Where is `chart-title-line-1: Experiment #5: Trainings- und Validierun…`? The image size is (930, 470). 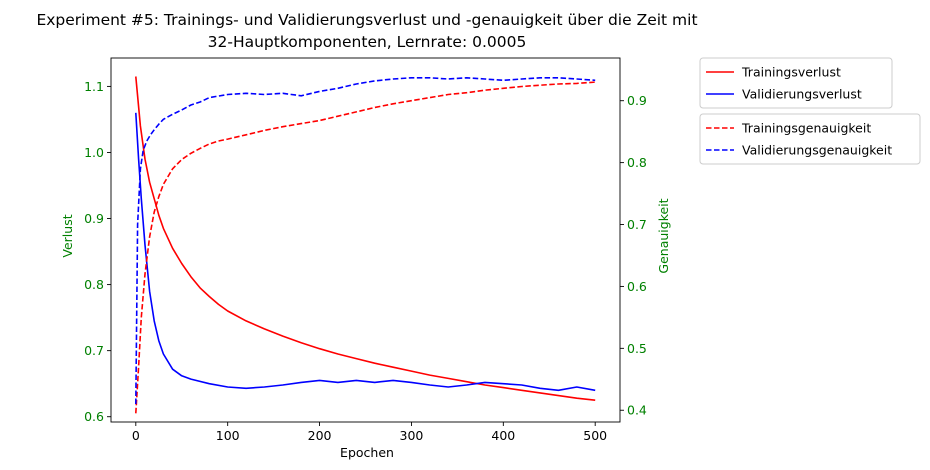
chart-title-line-1: Experiment #5: Trainings- und Validierun… is located at coordinates (366, 20).